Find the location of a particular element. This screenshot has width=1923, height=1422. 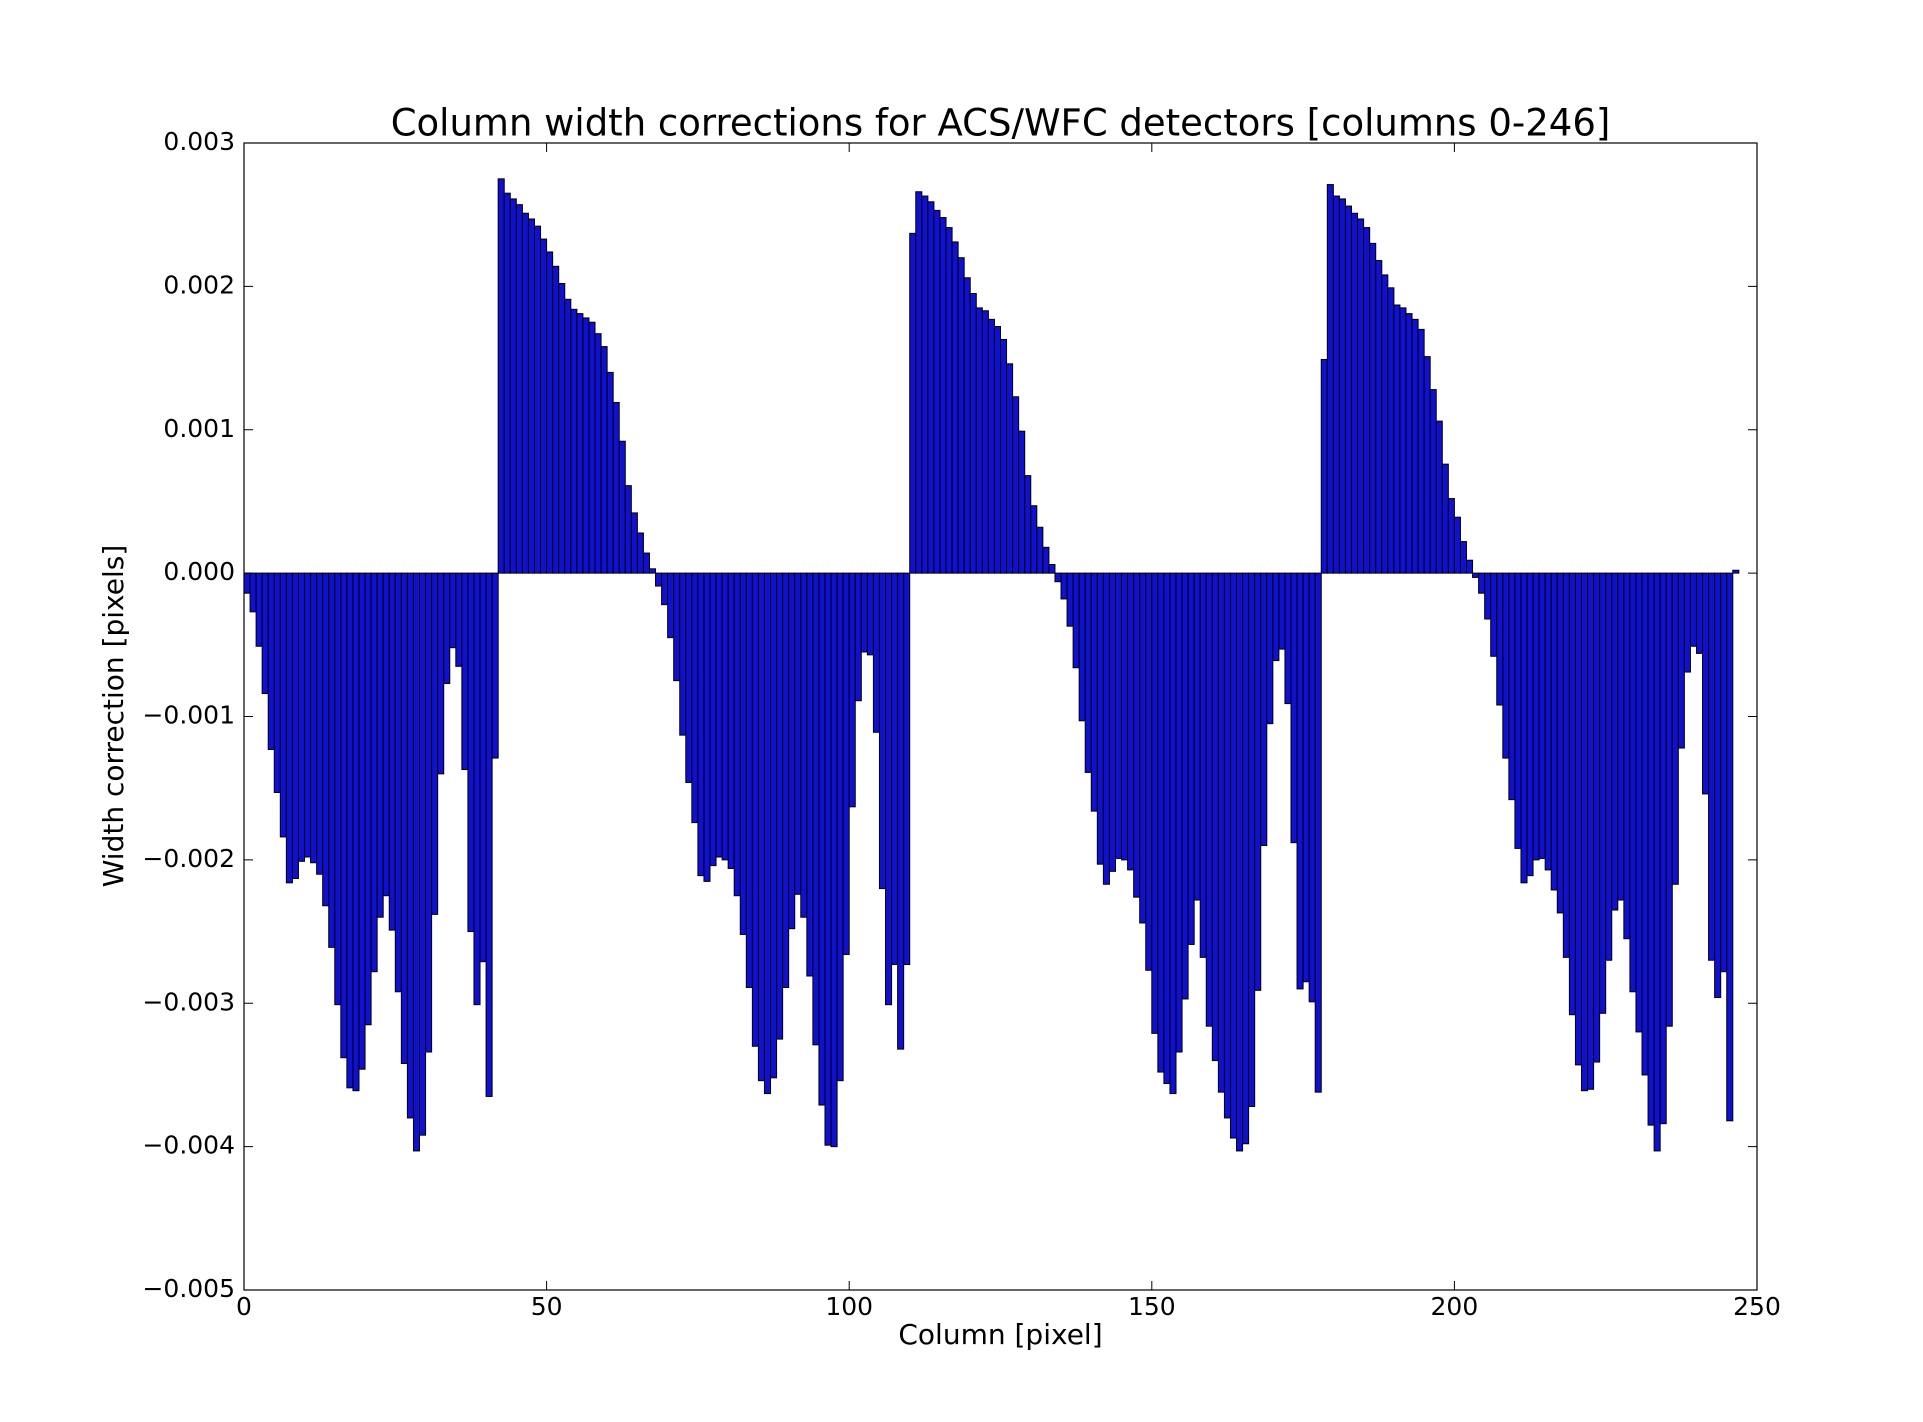

y-tick-label: −0.005 is located at coordinates (188, 1288).